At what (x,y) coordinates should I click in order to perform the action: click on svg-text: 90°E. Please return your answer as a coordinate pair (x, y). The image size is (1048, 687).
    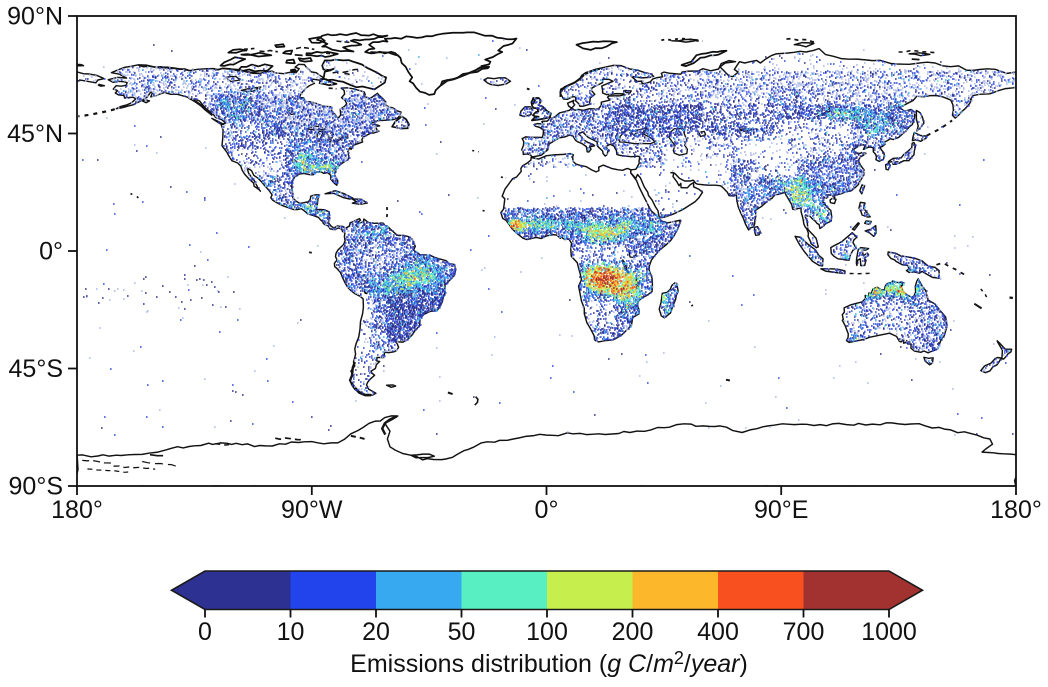
    Looking at the image, I should click on (781, 510).